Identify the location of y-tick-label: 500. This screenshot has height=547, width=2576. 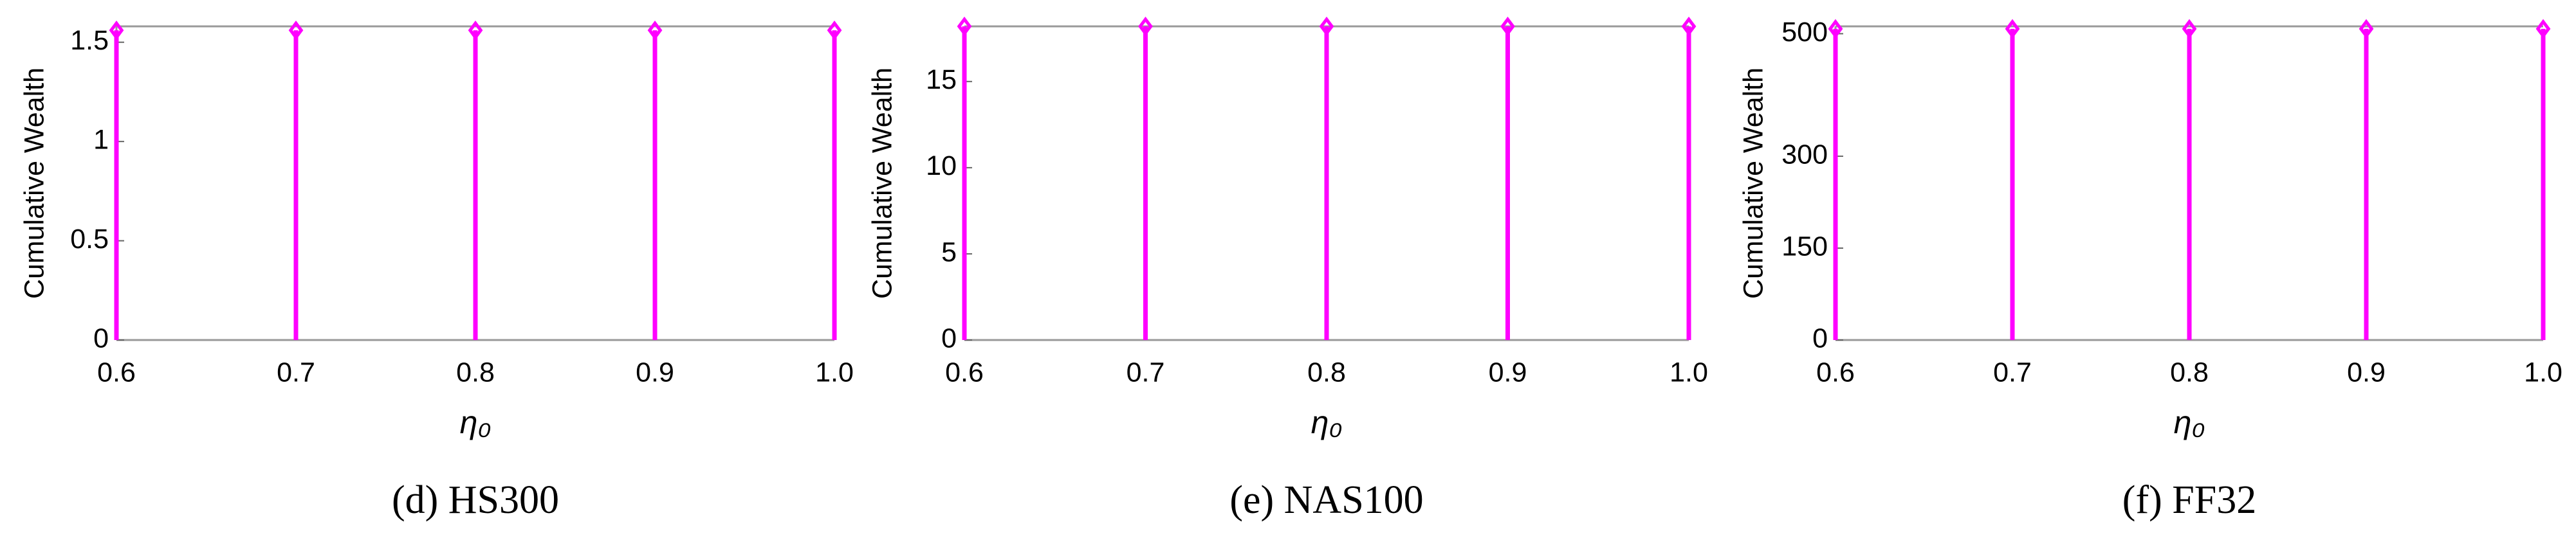
(1804, 32).